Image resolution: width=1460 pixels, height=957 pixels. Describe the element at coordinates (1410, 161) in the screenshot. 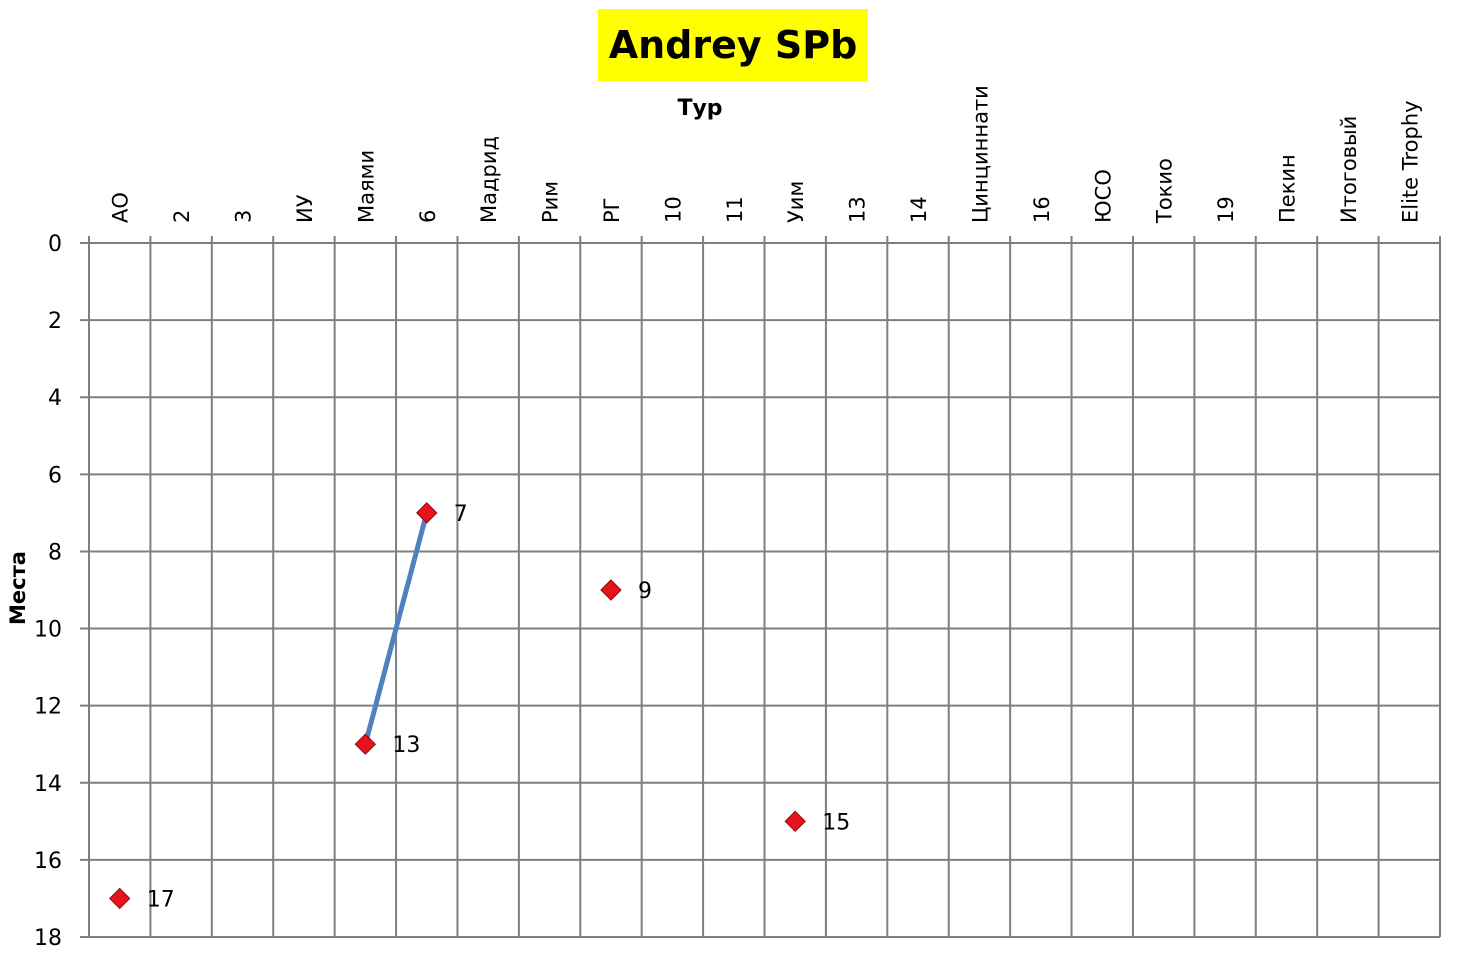

I see `x-category-label: Elite Trophy` at that location.